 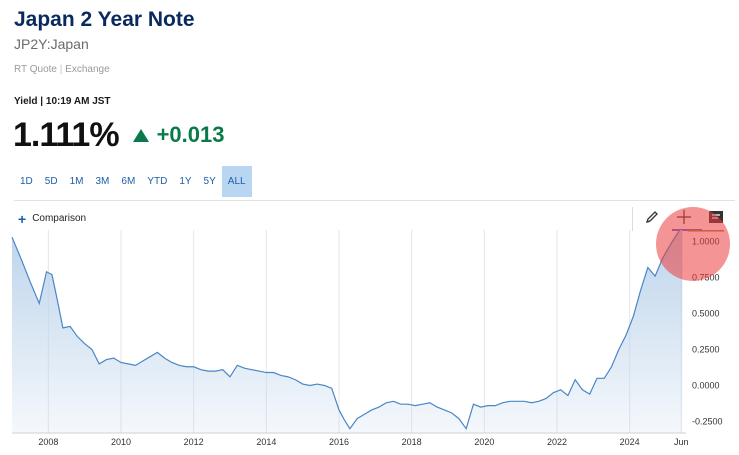 I want to click on x-tick-label: 2012, so click(x=194, y=442).